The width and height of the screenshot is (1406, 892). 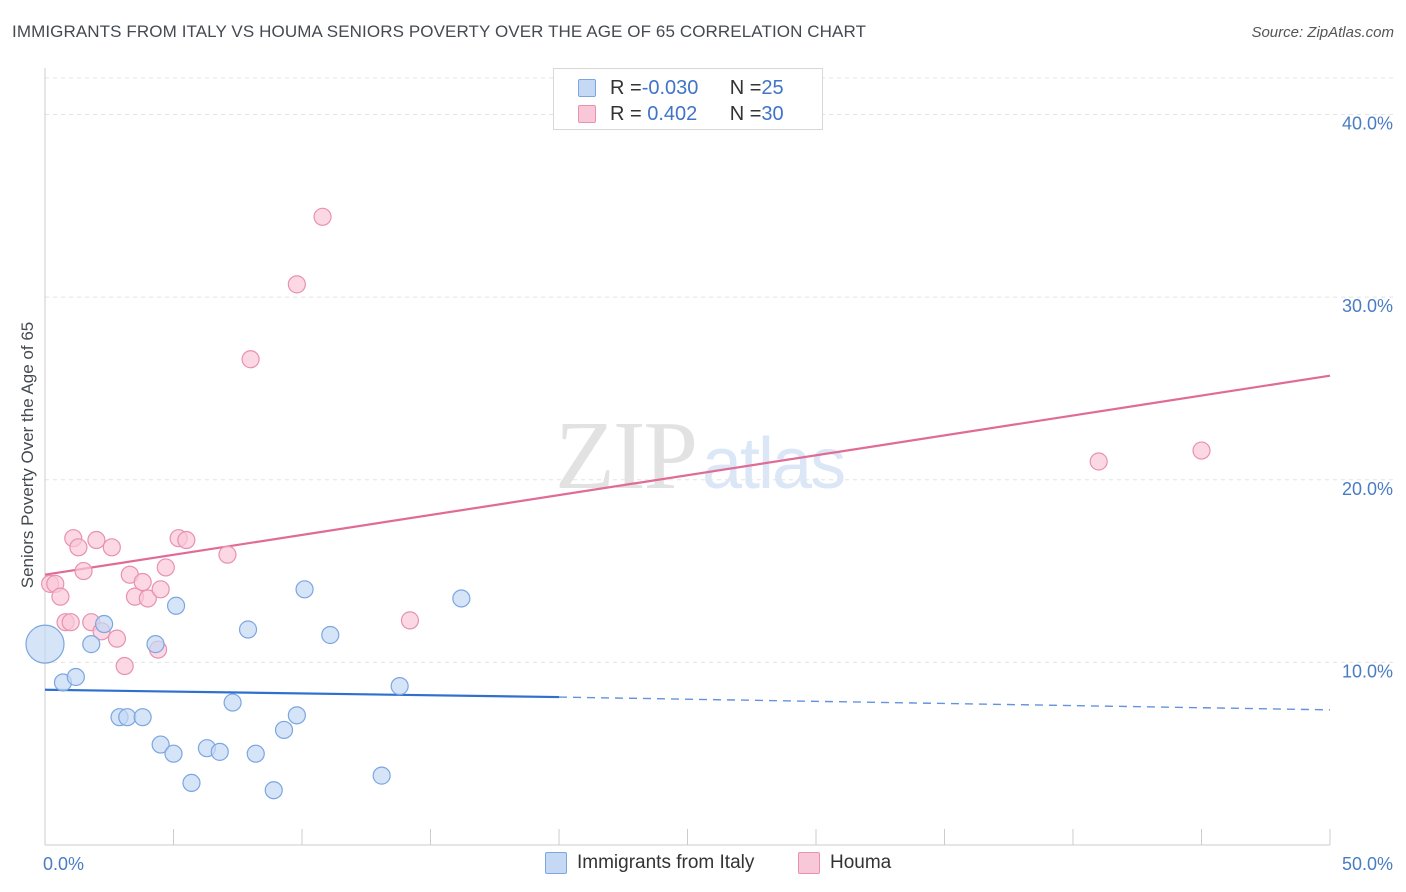 I want to click on series-legend: Immigrants from Italy Houma, so click(x=703, y=865).